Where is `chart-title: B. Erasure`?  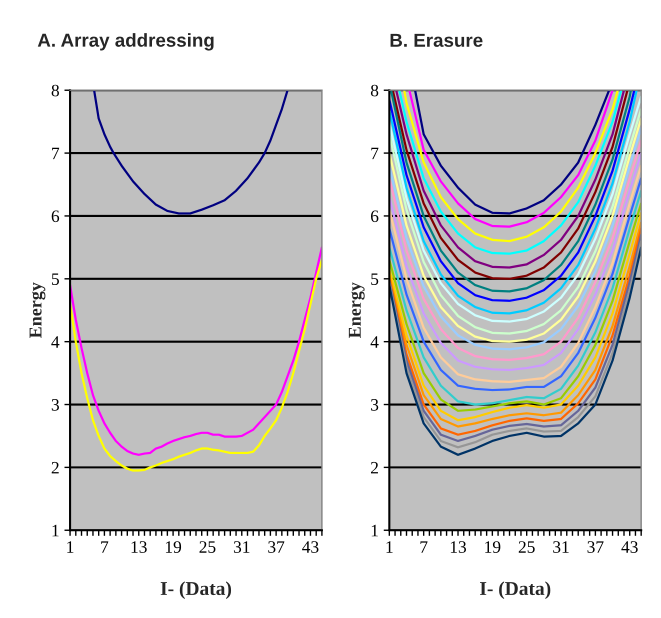
chart-title: B. Erasure is located at coordinates (436, 40).